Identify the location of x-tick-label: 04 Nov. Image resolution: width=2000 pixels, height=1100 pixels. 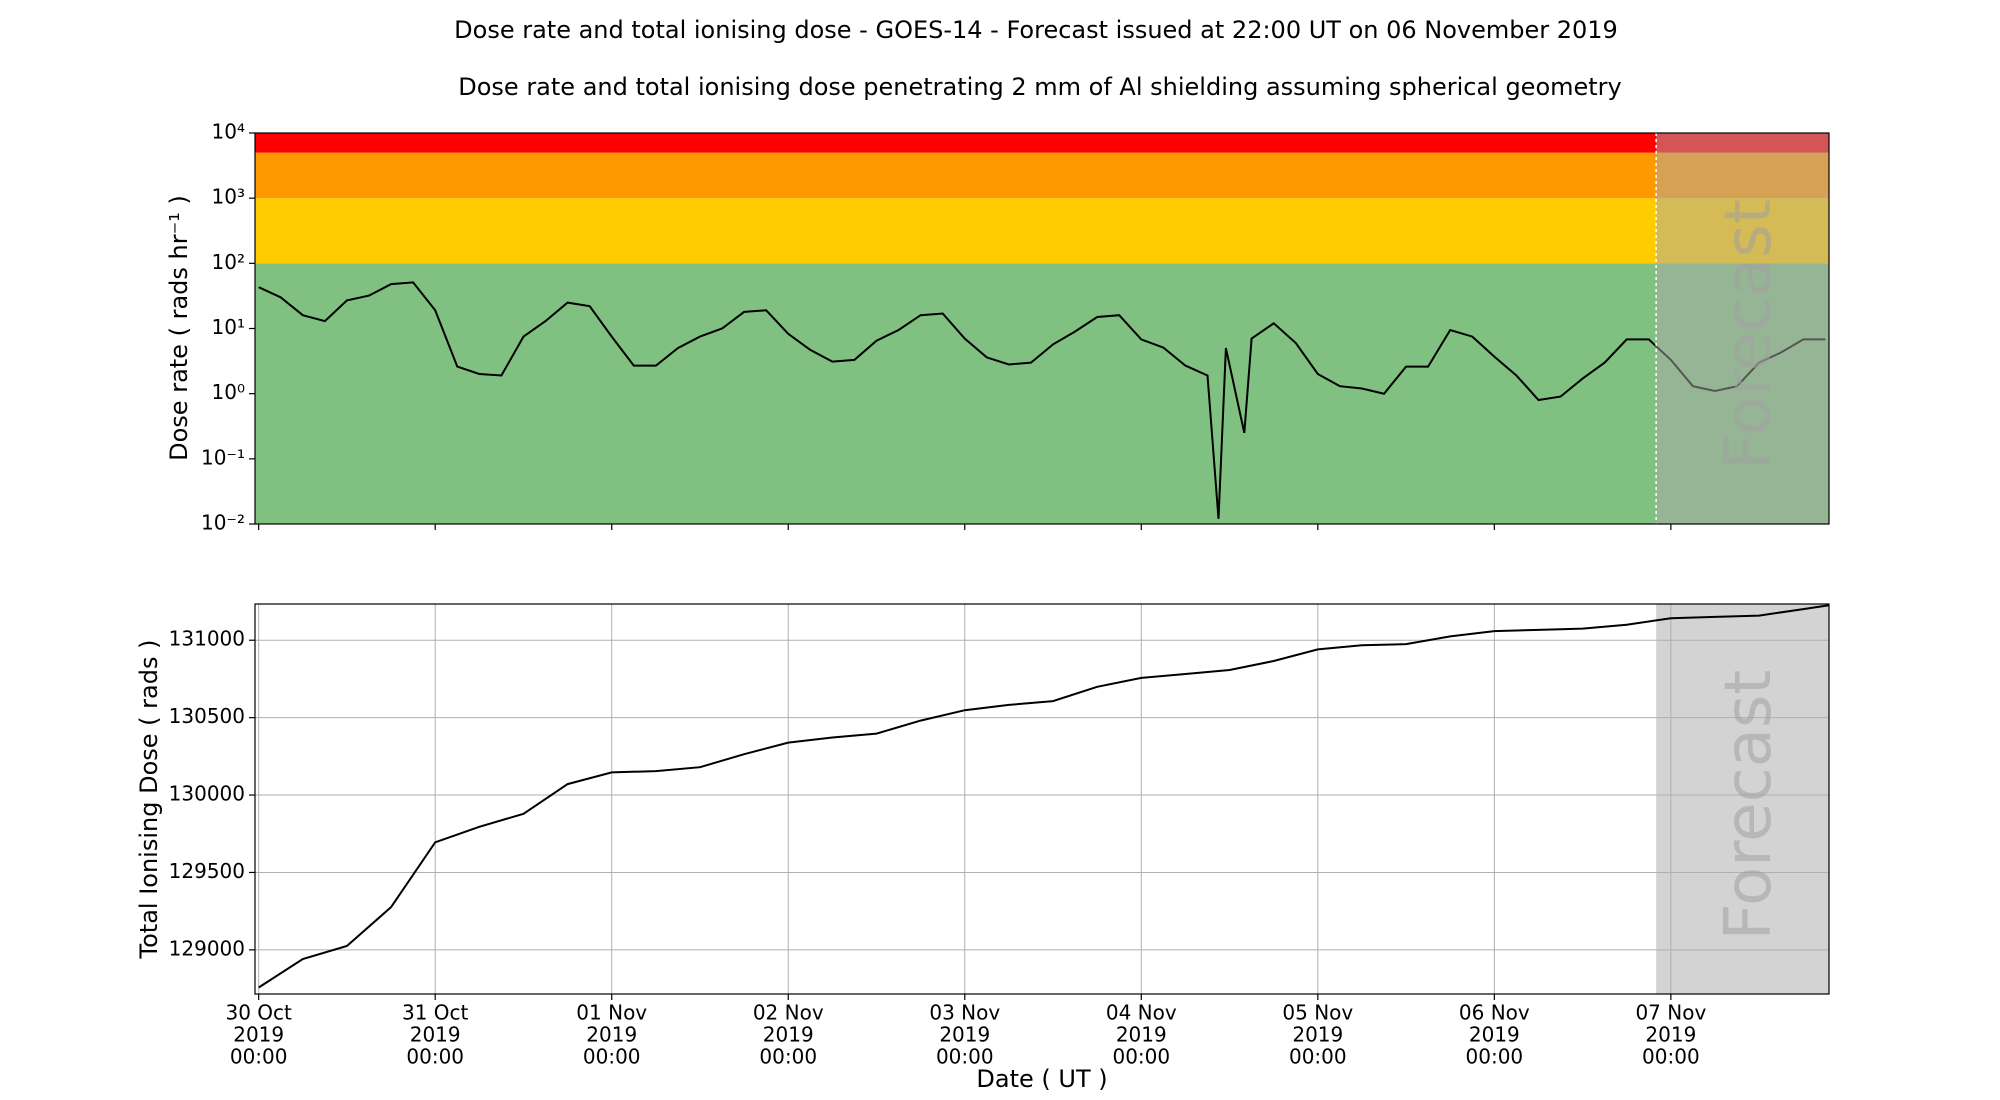
(1141, 1013).